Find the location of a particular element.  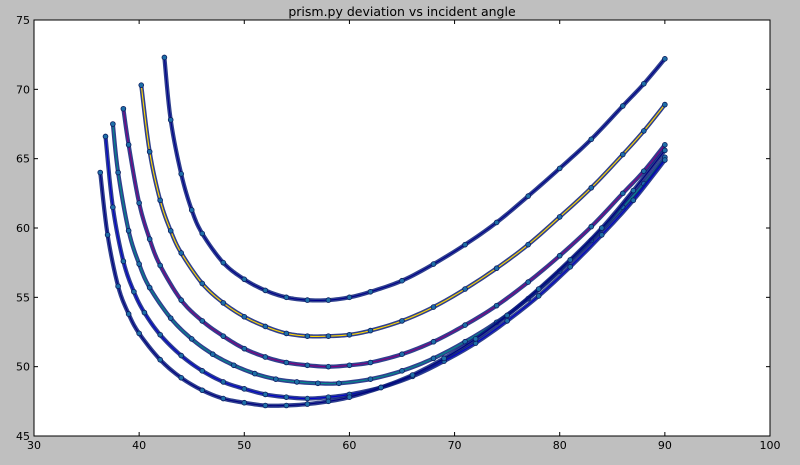

x-tick-label: 100 is located at coordinates (770, 445).